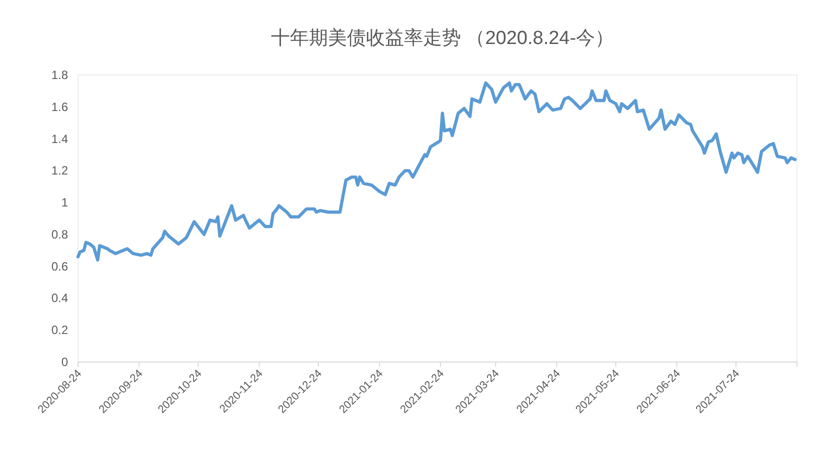 The height and width of the screenshot is (464, 818). I want to click on y-tick-label: 1.8, so click(59, 75).